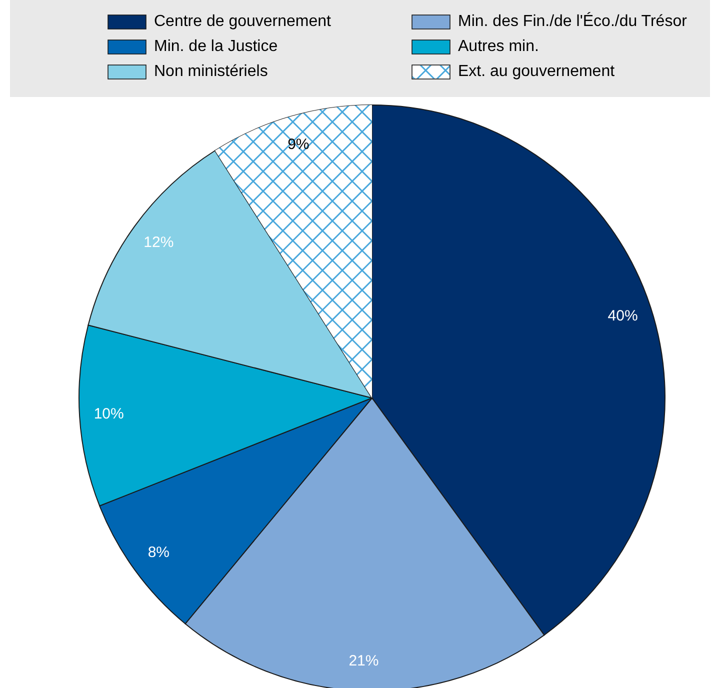  Describe the element at coordinates (243, 21) in the screenshot. I see `legend-label: Centre de gouvernement` at that location.